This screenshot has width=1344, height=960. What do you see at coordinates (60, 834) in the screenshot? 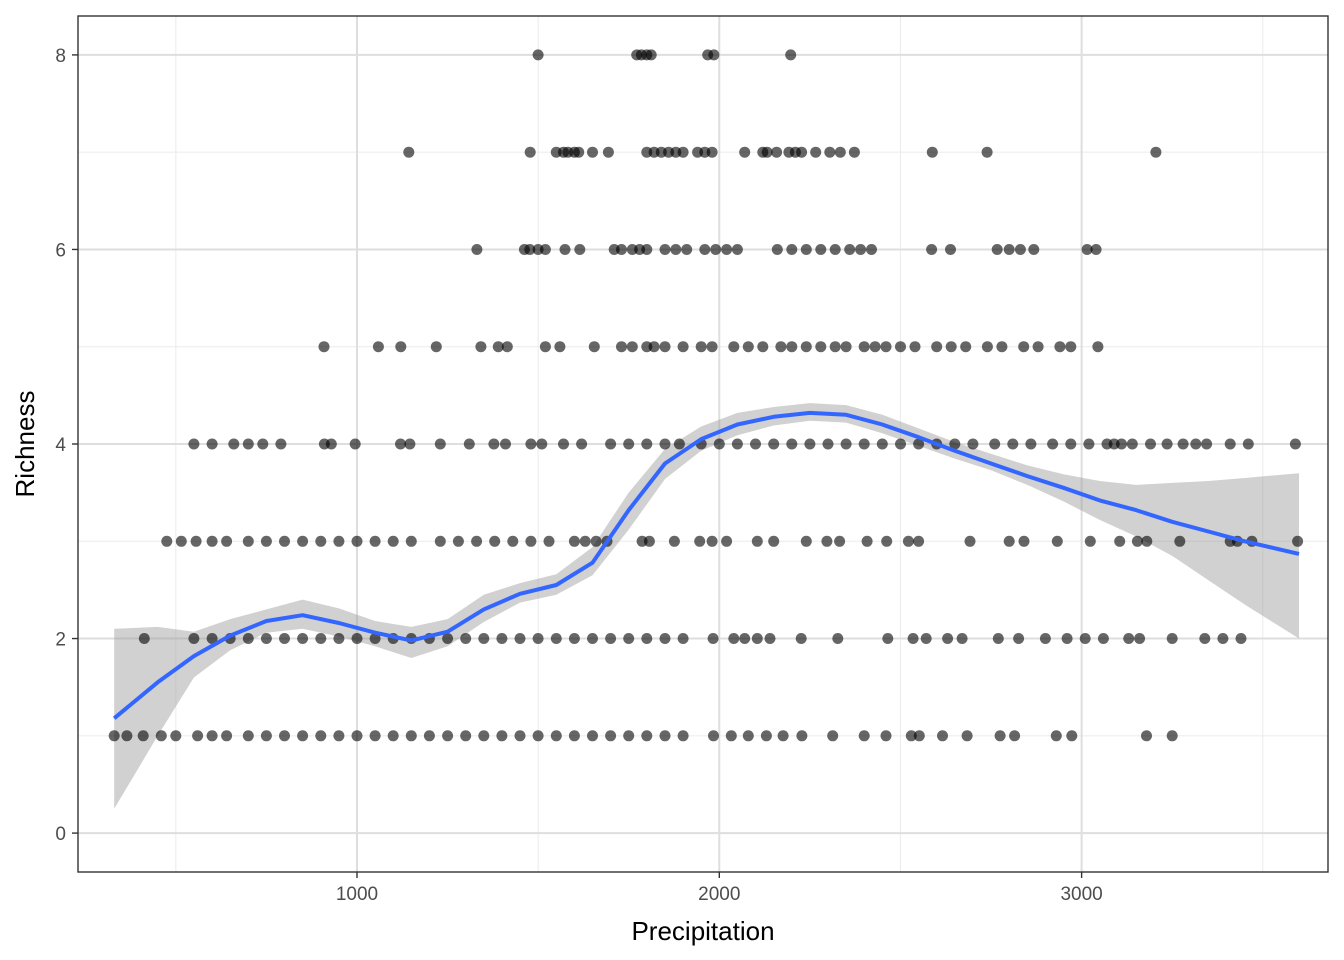
I see `y-tick-label: 0` at bounding box center [60, 834].